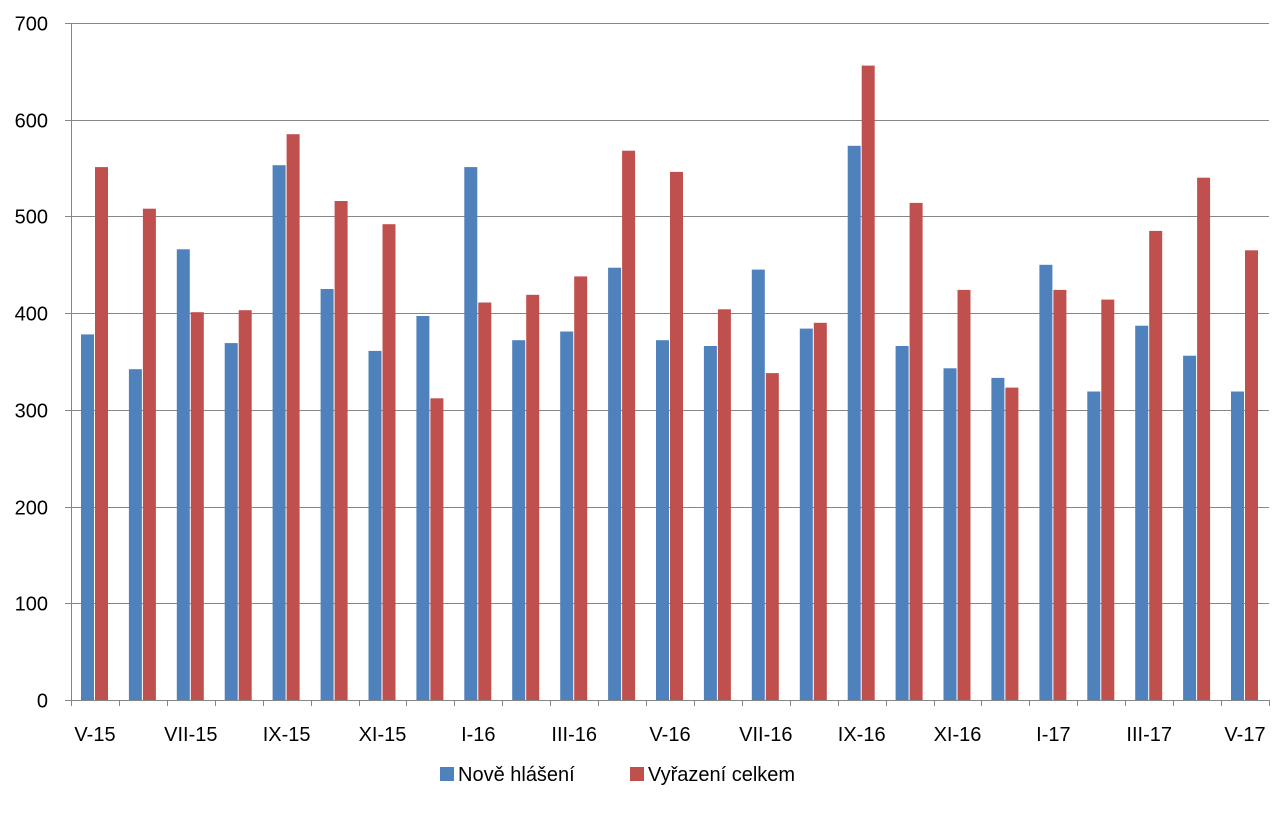  I want to click on x-tick-label: XI-16, so click(958, 735).